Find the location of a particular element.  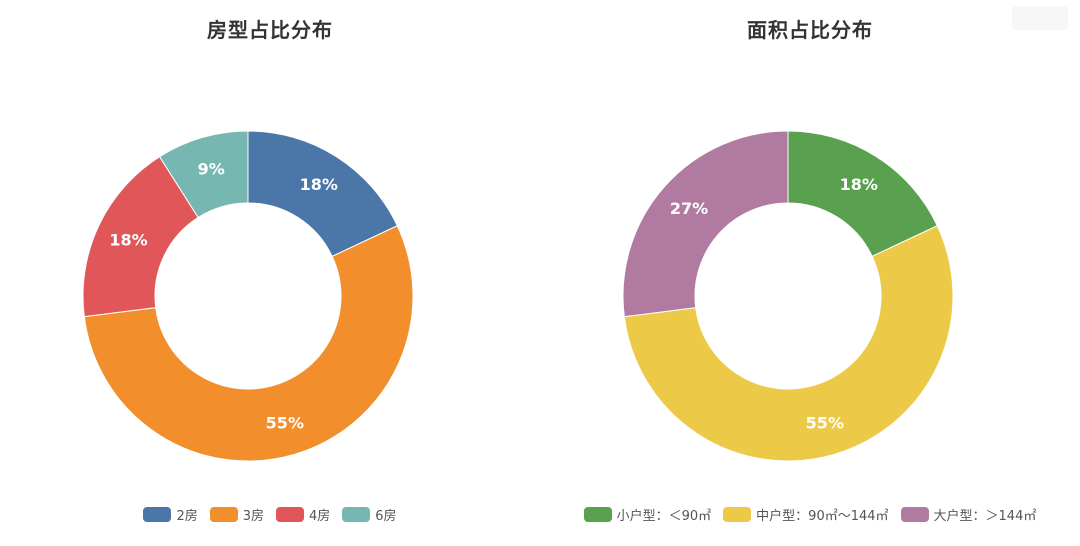

legend-item: 2房 is located at coordinates (170, 514).